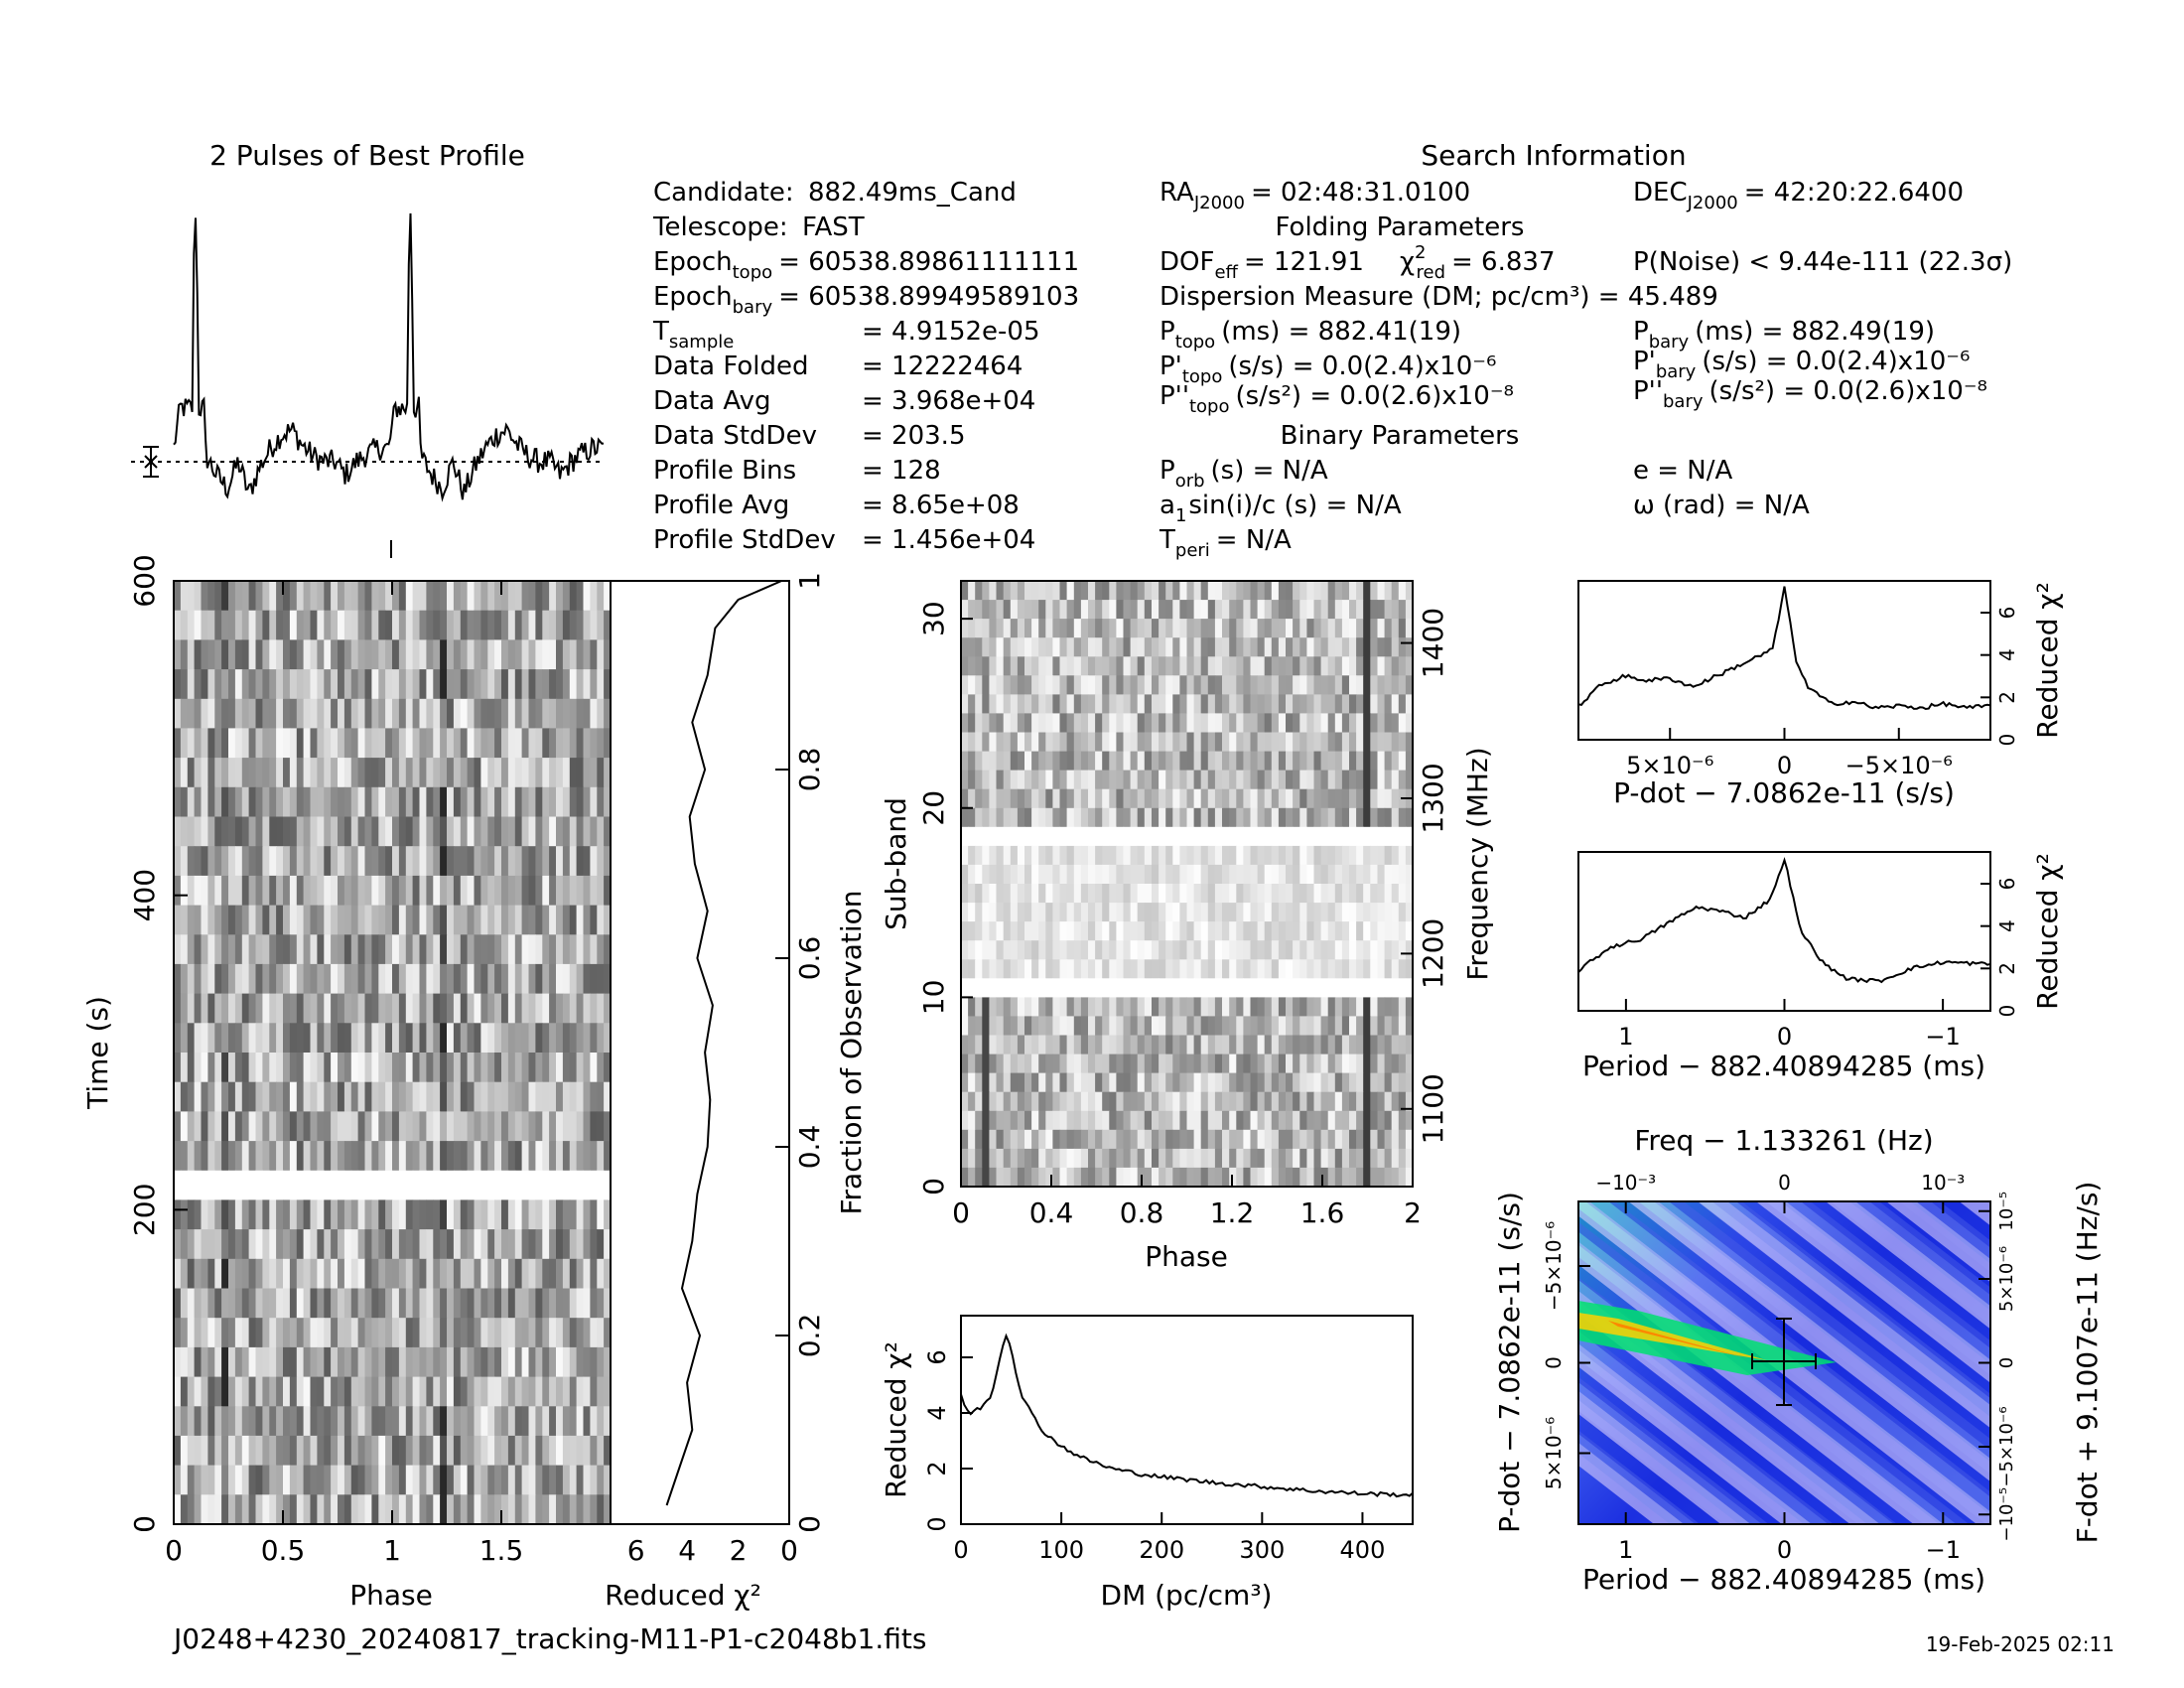  What do you see at coordinates (1707, 1338) in the screenshot?
I see `ridge-green` at bounding box center [1707, 1338].